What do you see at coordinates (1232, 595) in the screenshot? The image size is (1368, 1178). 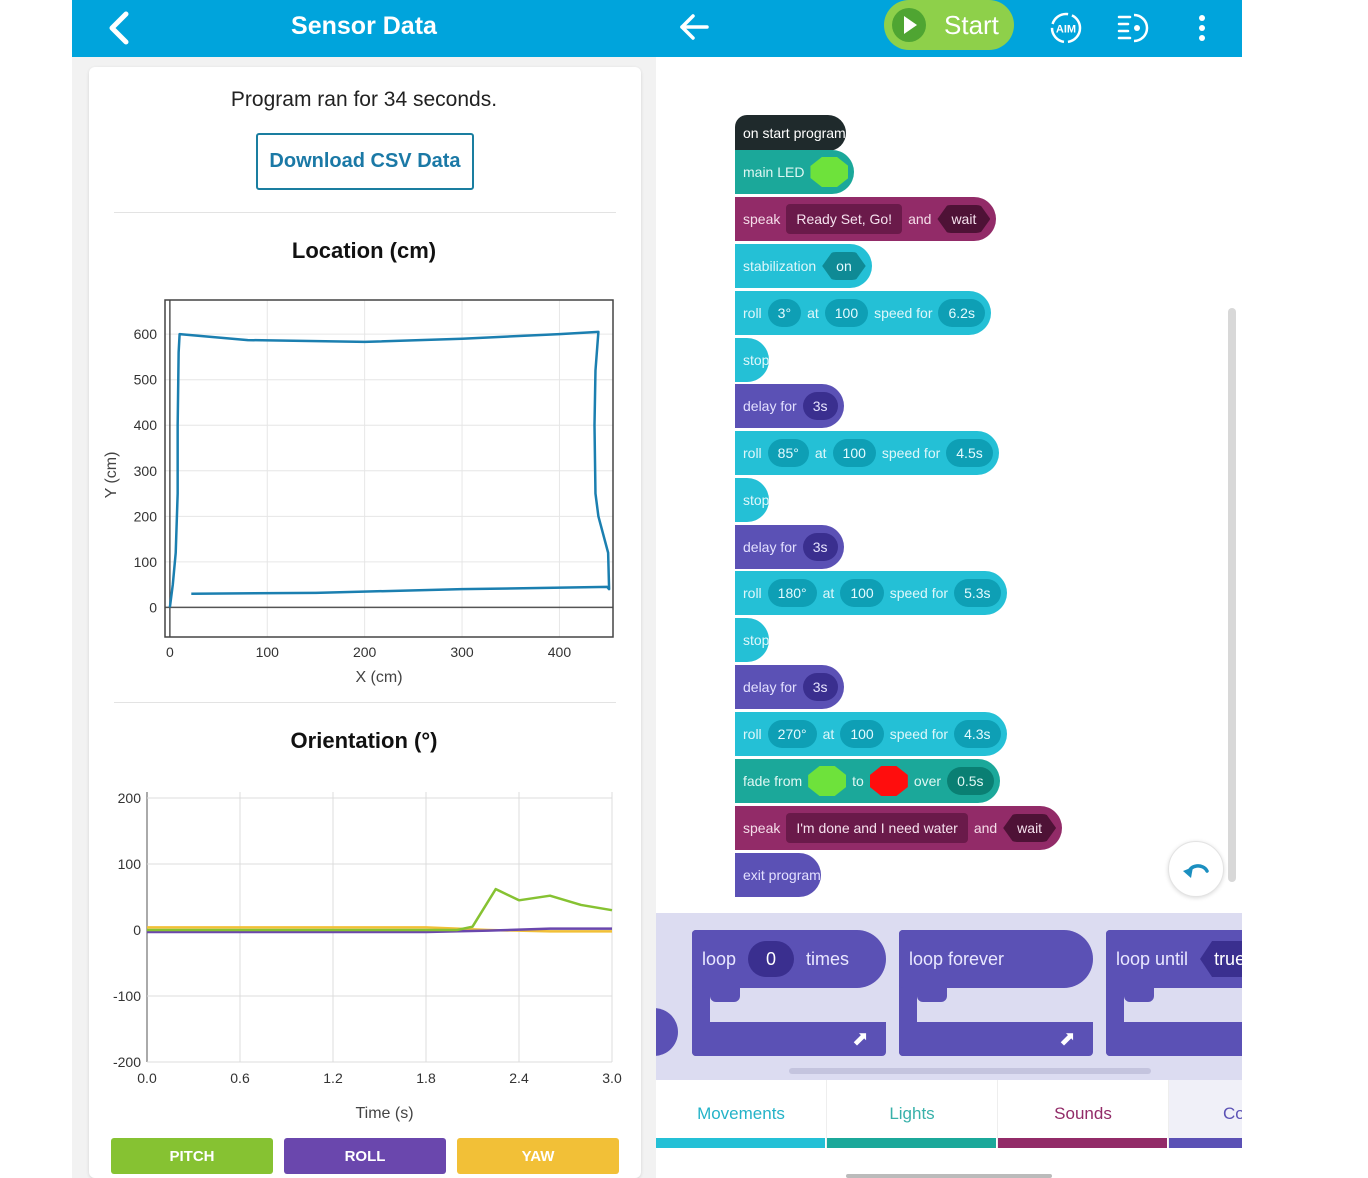 I see `workspace-scrollbar` at bounding box center [1232, 595].